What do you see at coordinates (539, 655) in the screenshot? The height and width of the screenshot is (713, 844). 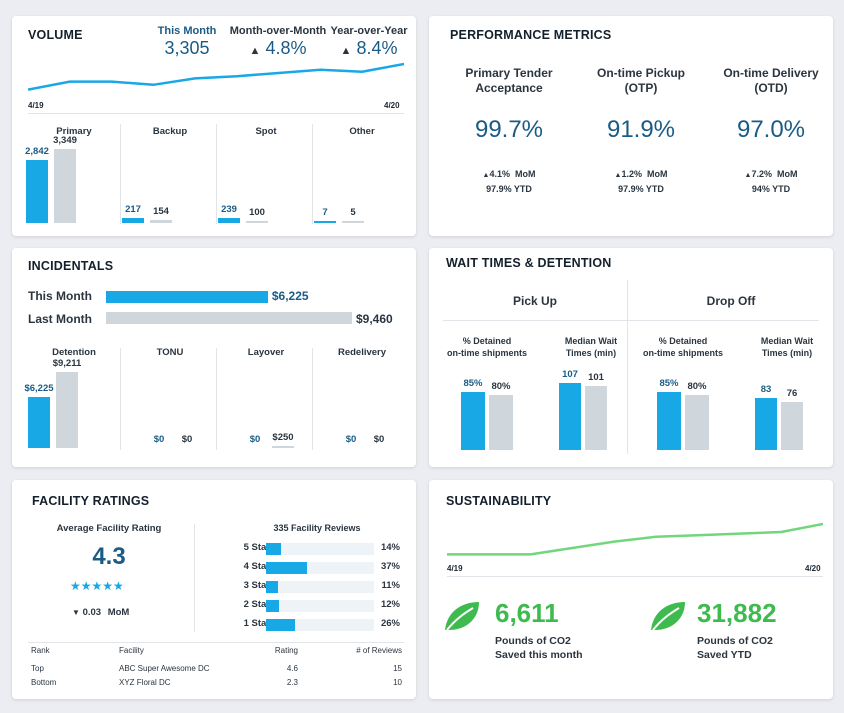 I see `co2-month-label-2: Saved this month` at bounding box center [539, 655].